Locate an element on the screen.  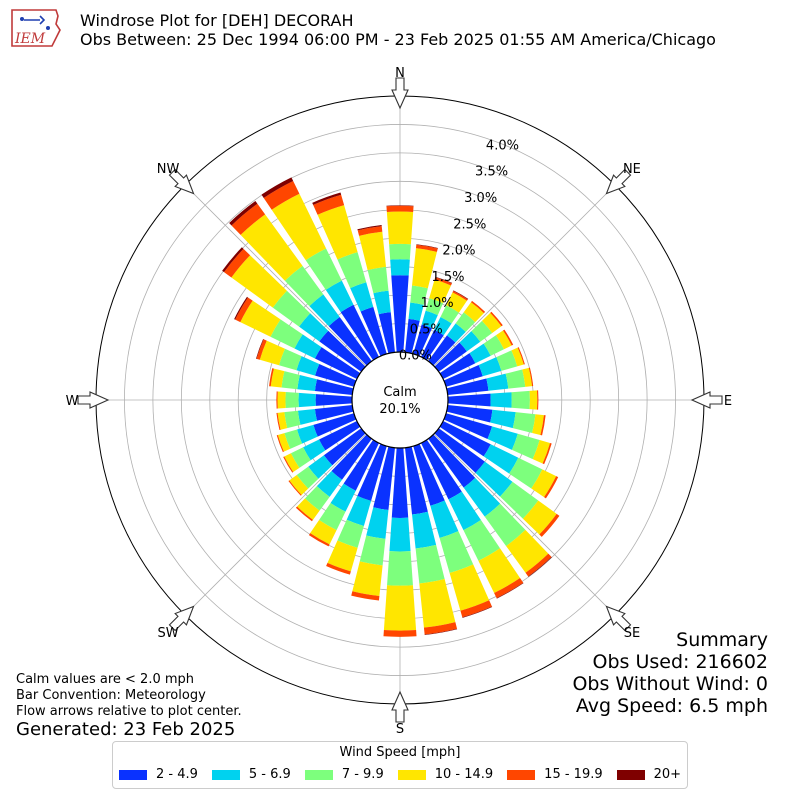
bar-dir210-s2 is located at coordinates (332, 516).